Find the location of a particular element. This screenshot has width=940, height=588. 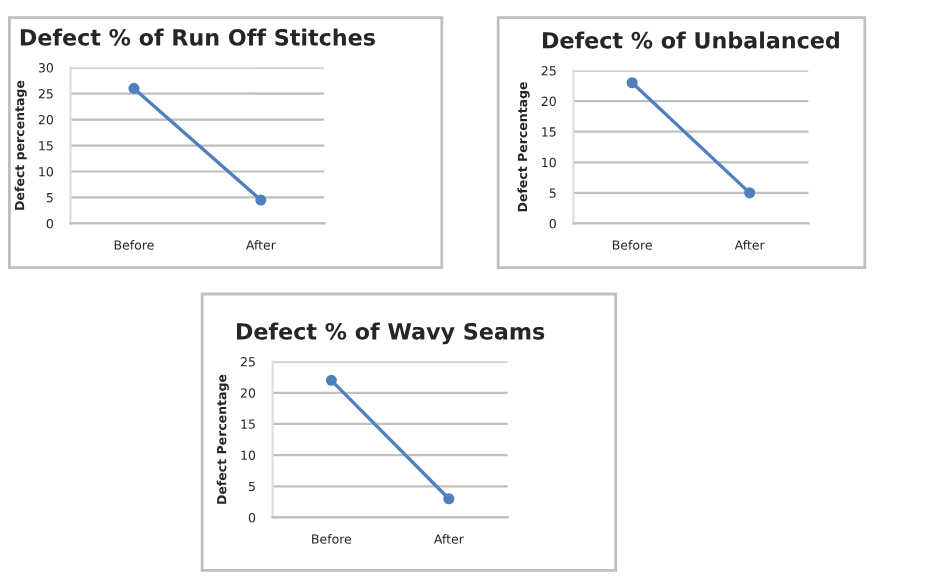

chart-title: Defect % of Unbalanced is located at coordinates (691, 40).